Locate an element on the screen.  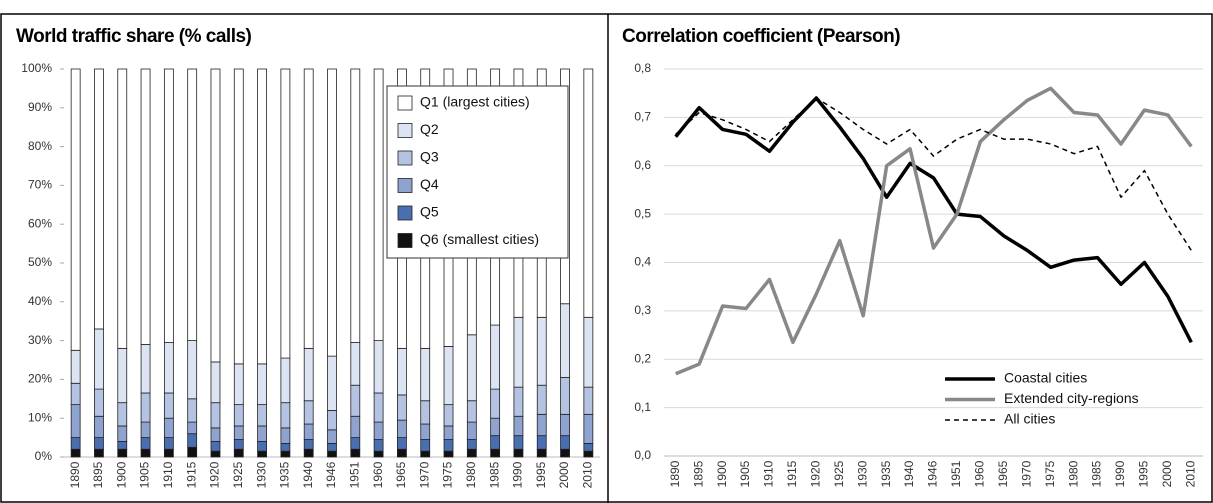
x-tick-label: 1910 is located at coordinates (168, 474).